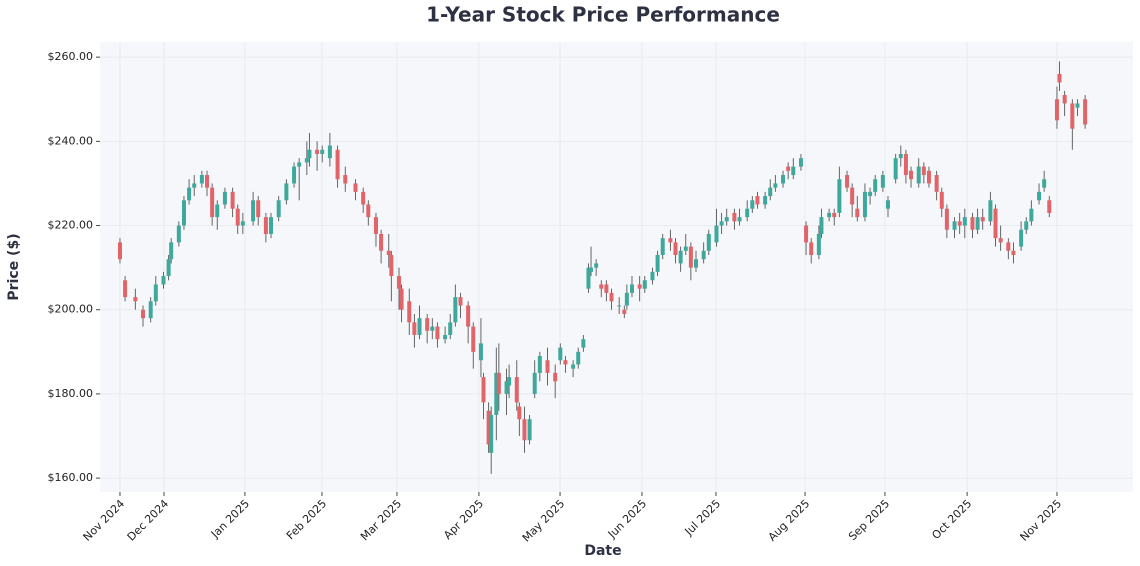  Describe the element at coordinates (14, 266) in the screenshot. I see `y-axis-label: Price ($)` at that location.